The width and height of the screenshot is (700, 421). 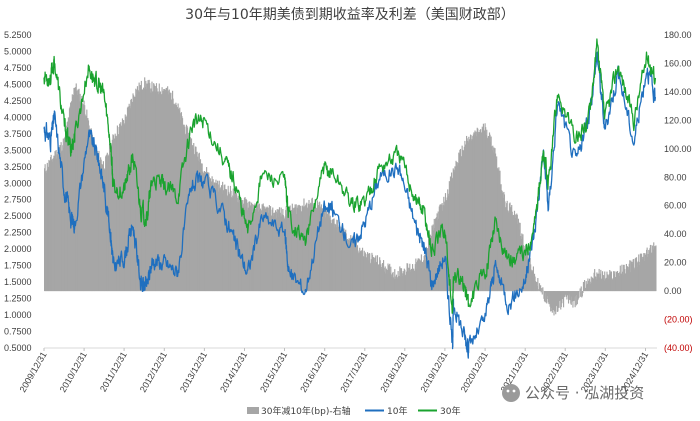 What do you see at coordinates (474, 372) in the screenshot?
I see `x-tick-label: 2020/12/31` at bounding box center [474, 372].